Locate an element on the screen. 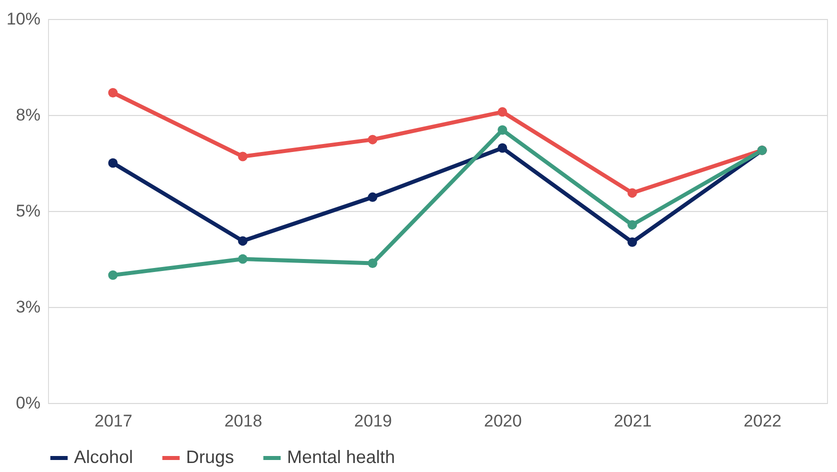  x-tick-label: 2020 is located at coordinates (503, 421).